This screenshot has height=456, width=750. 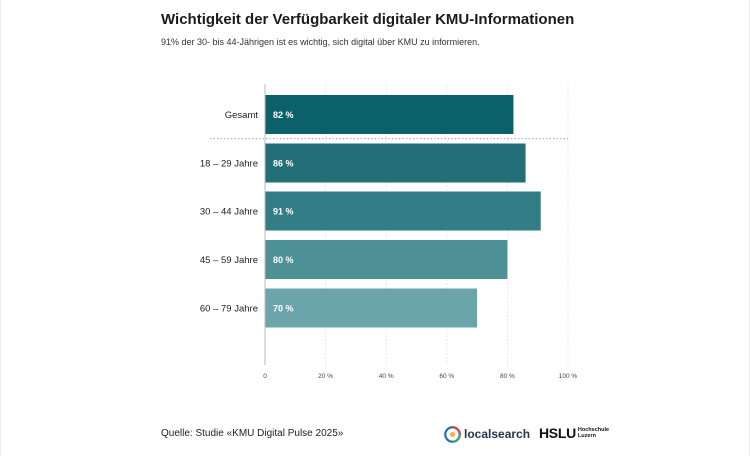 I want to click on hslu-logo: HSLU Hochschule Luzern, so click(x=574, y=433).